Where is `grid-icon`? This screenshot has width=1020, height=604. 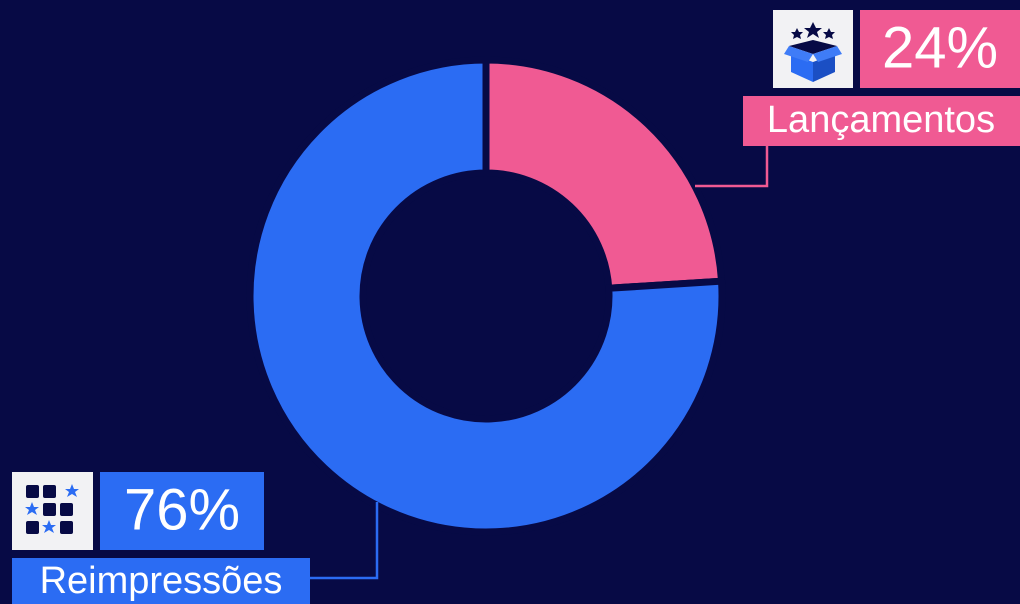
grid-icon is located at coordinates (52, 509).